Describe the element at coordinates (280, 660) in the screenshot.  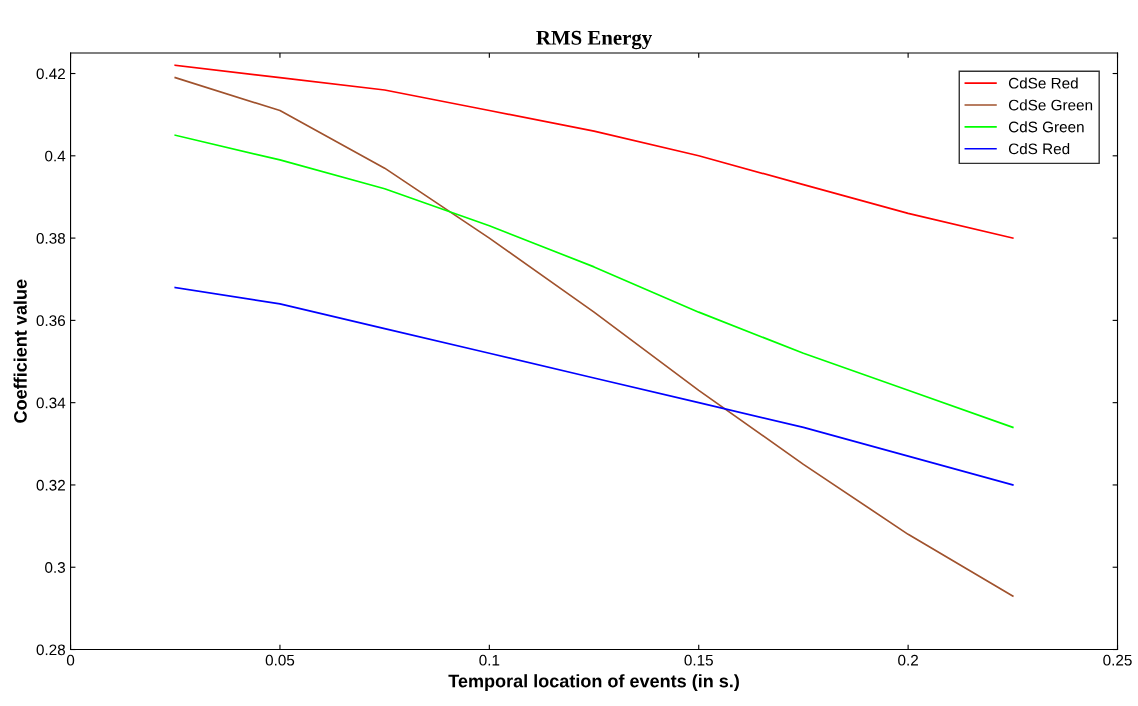
I see `x-tick-label: 0.05` at that location.